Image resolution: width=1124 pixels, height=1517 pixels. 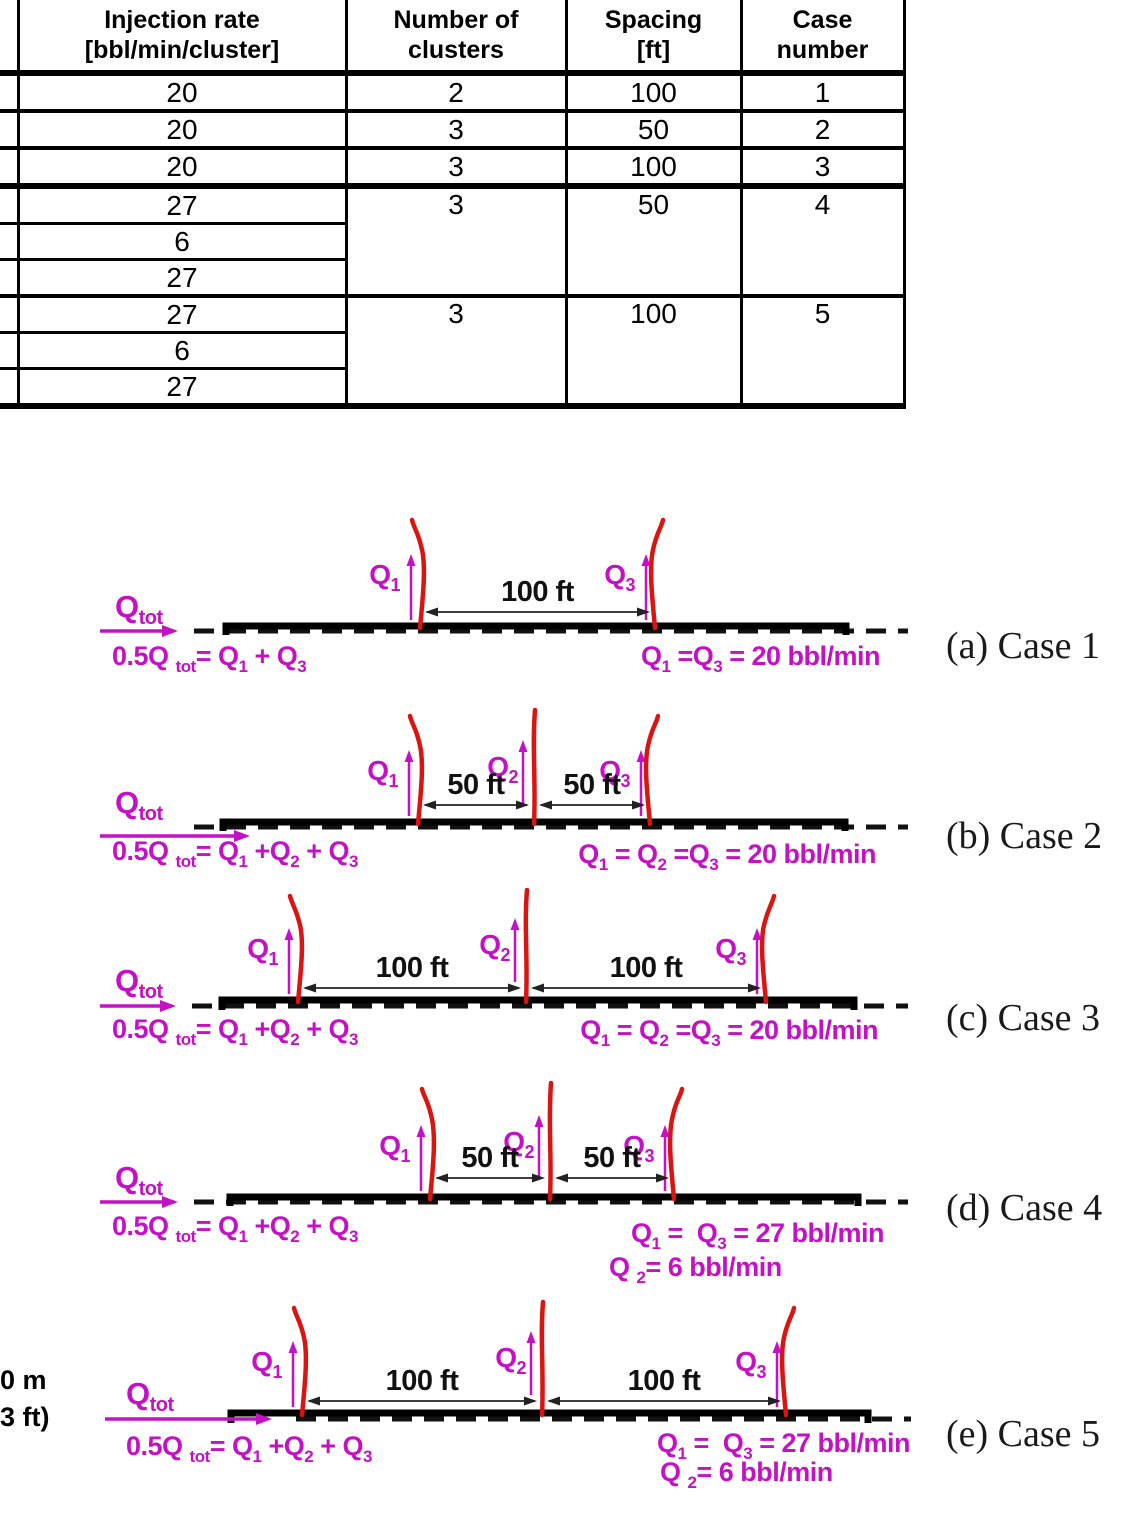 I want to click on table-row-case-3: 20 3 100 3, so click(x=453, y=167).